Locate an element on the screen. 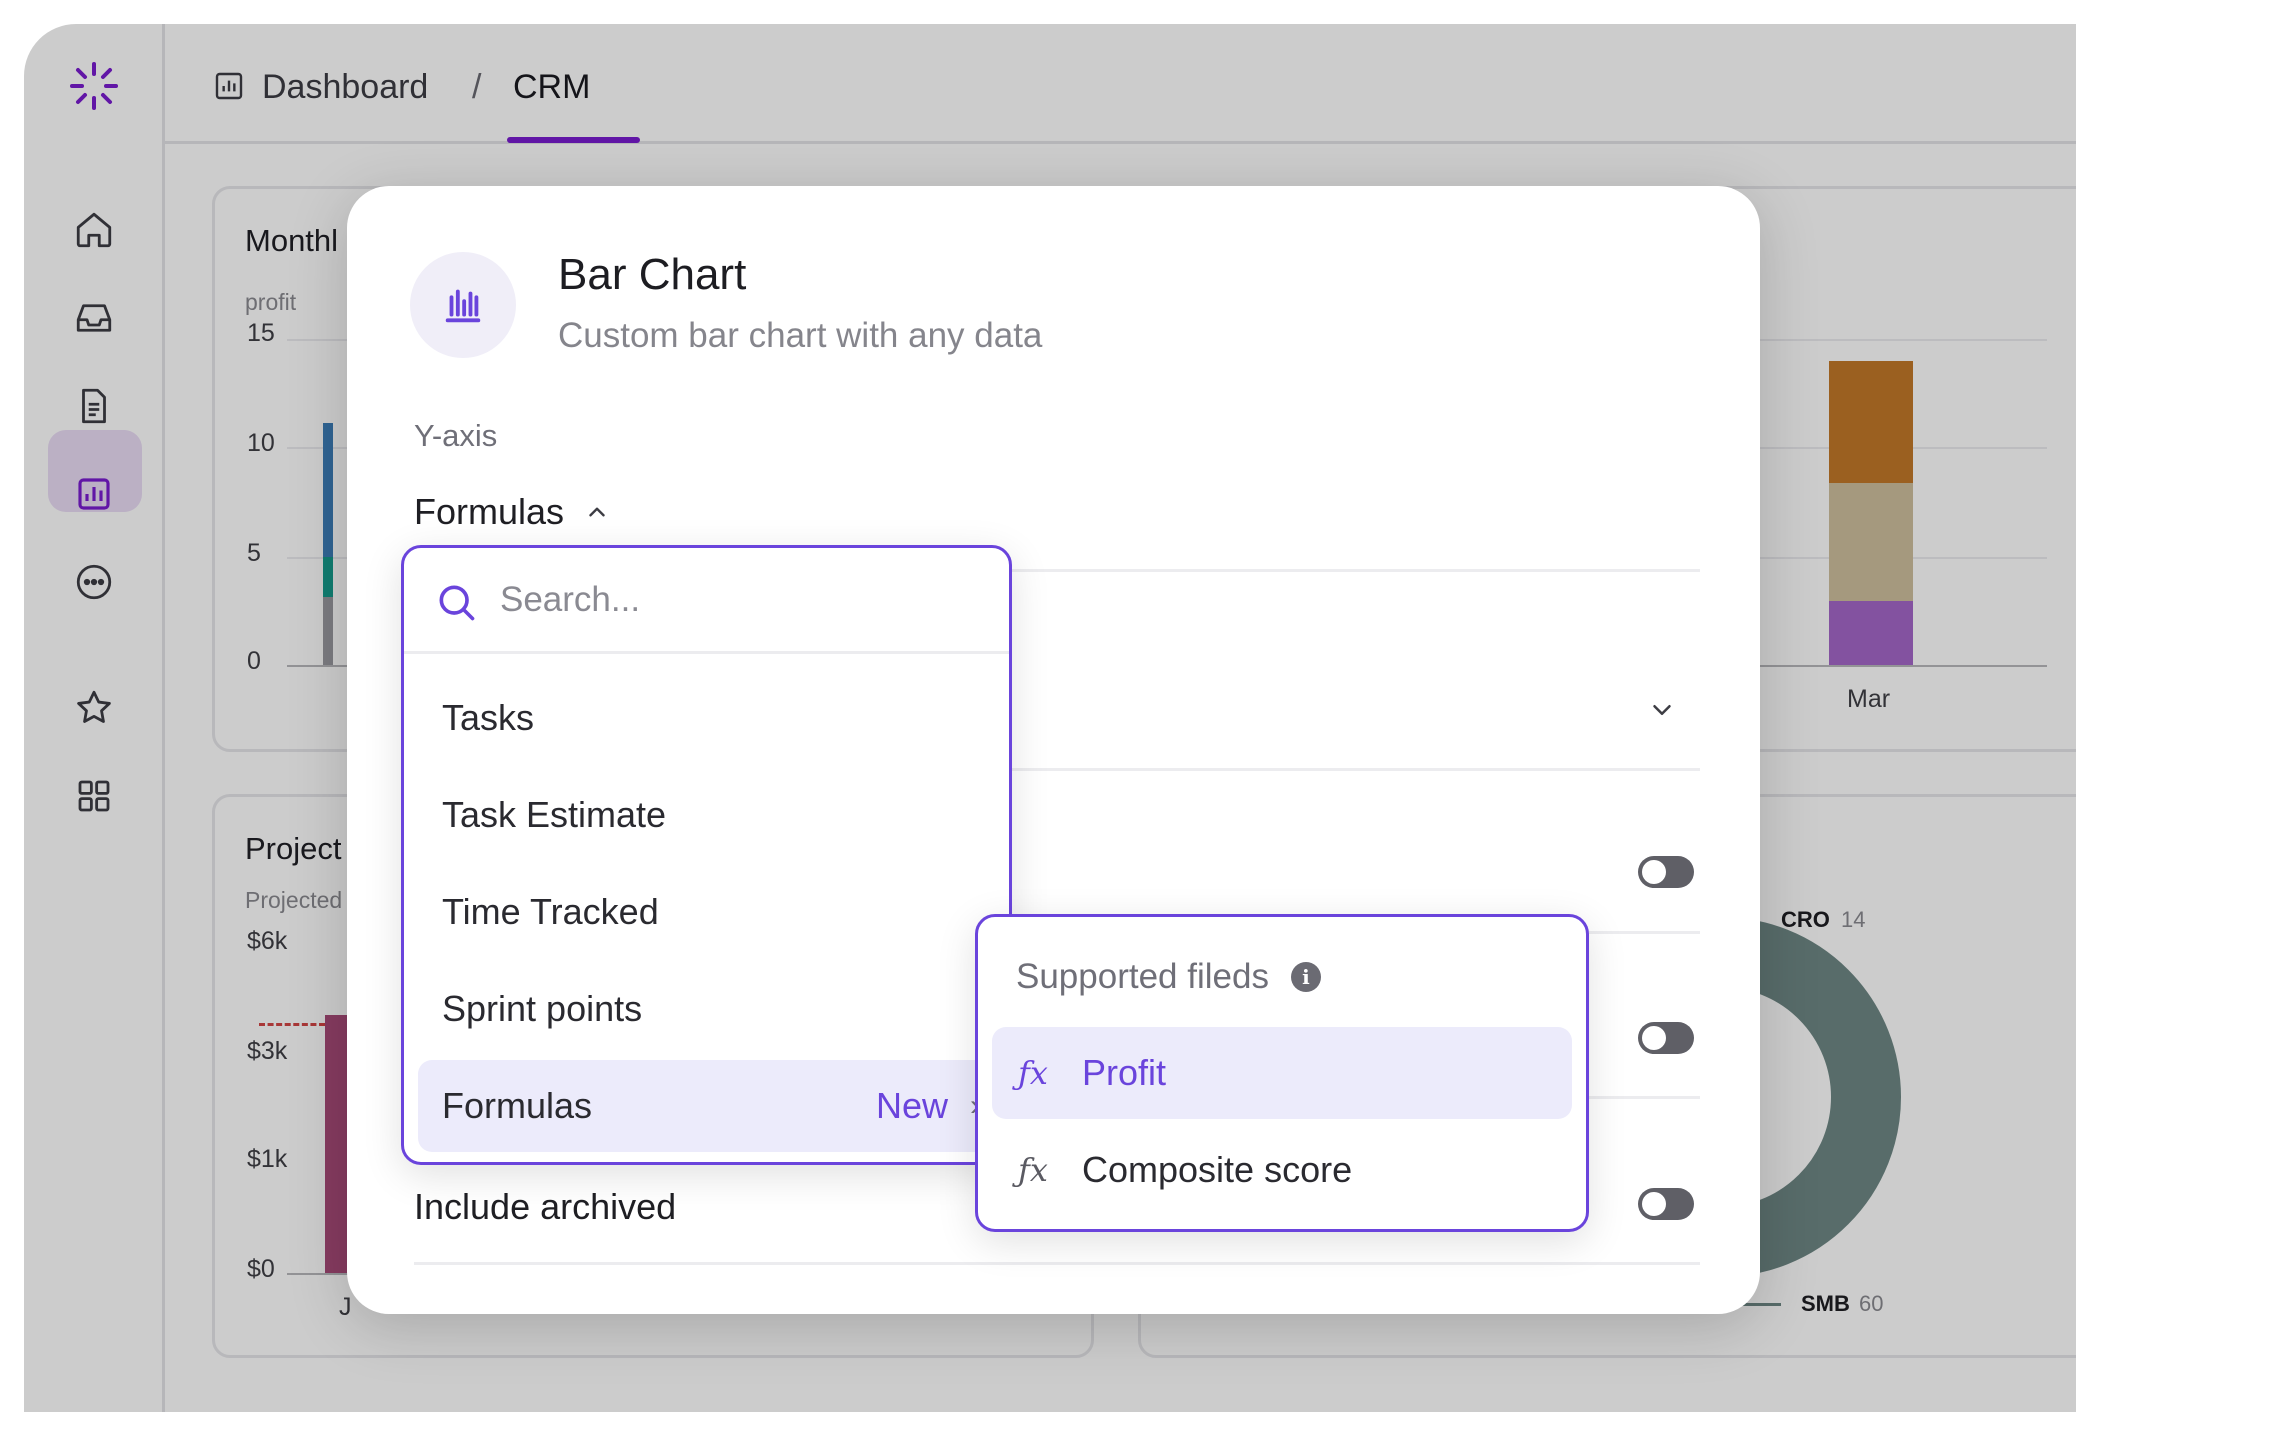  submenu-item-composite-score: ƒx Composite score is located at coordinates (1282, 1170).